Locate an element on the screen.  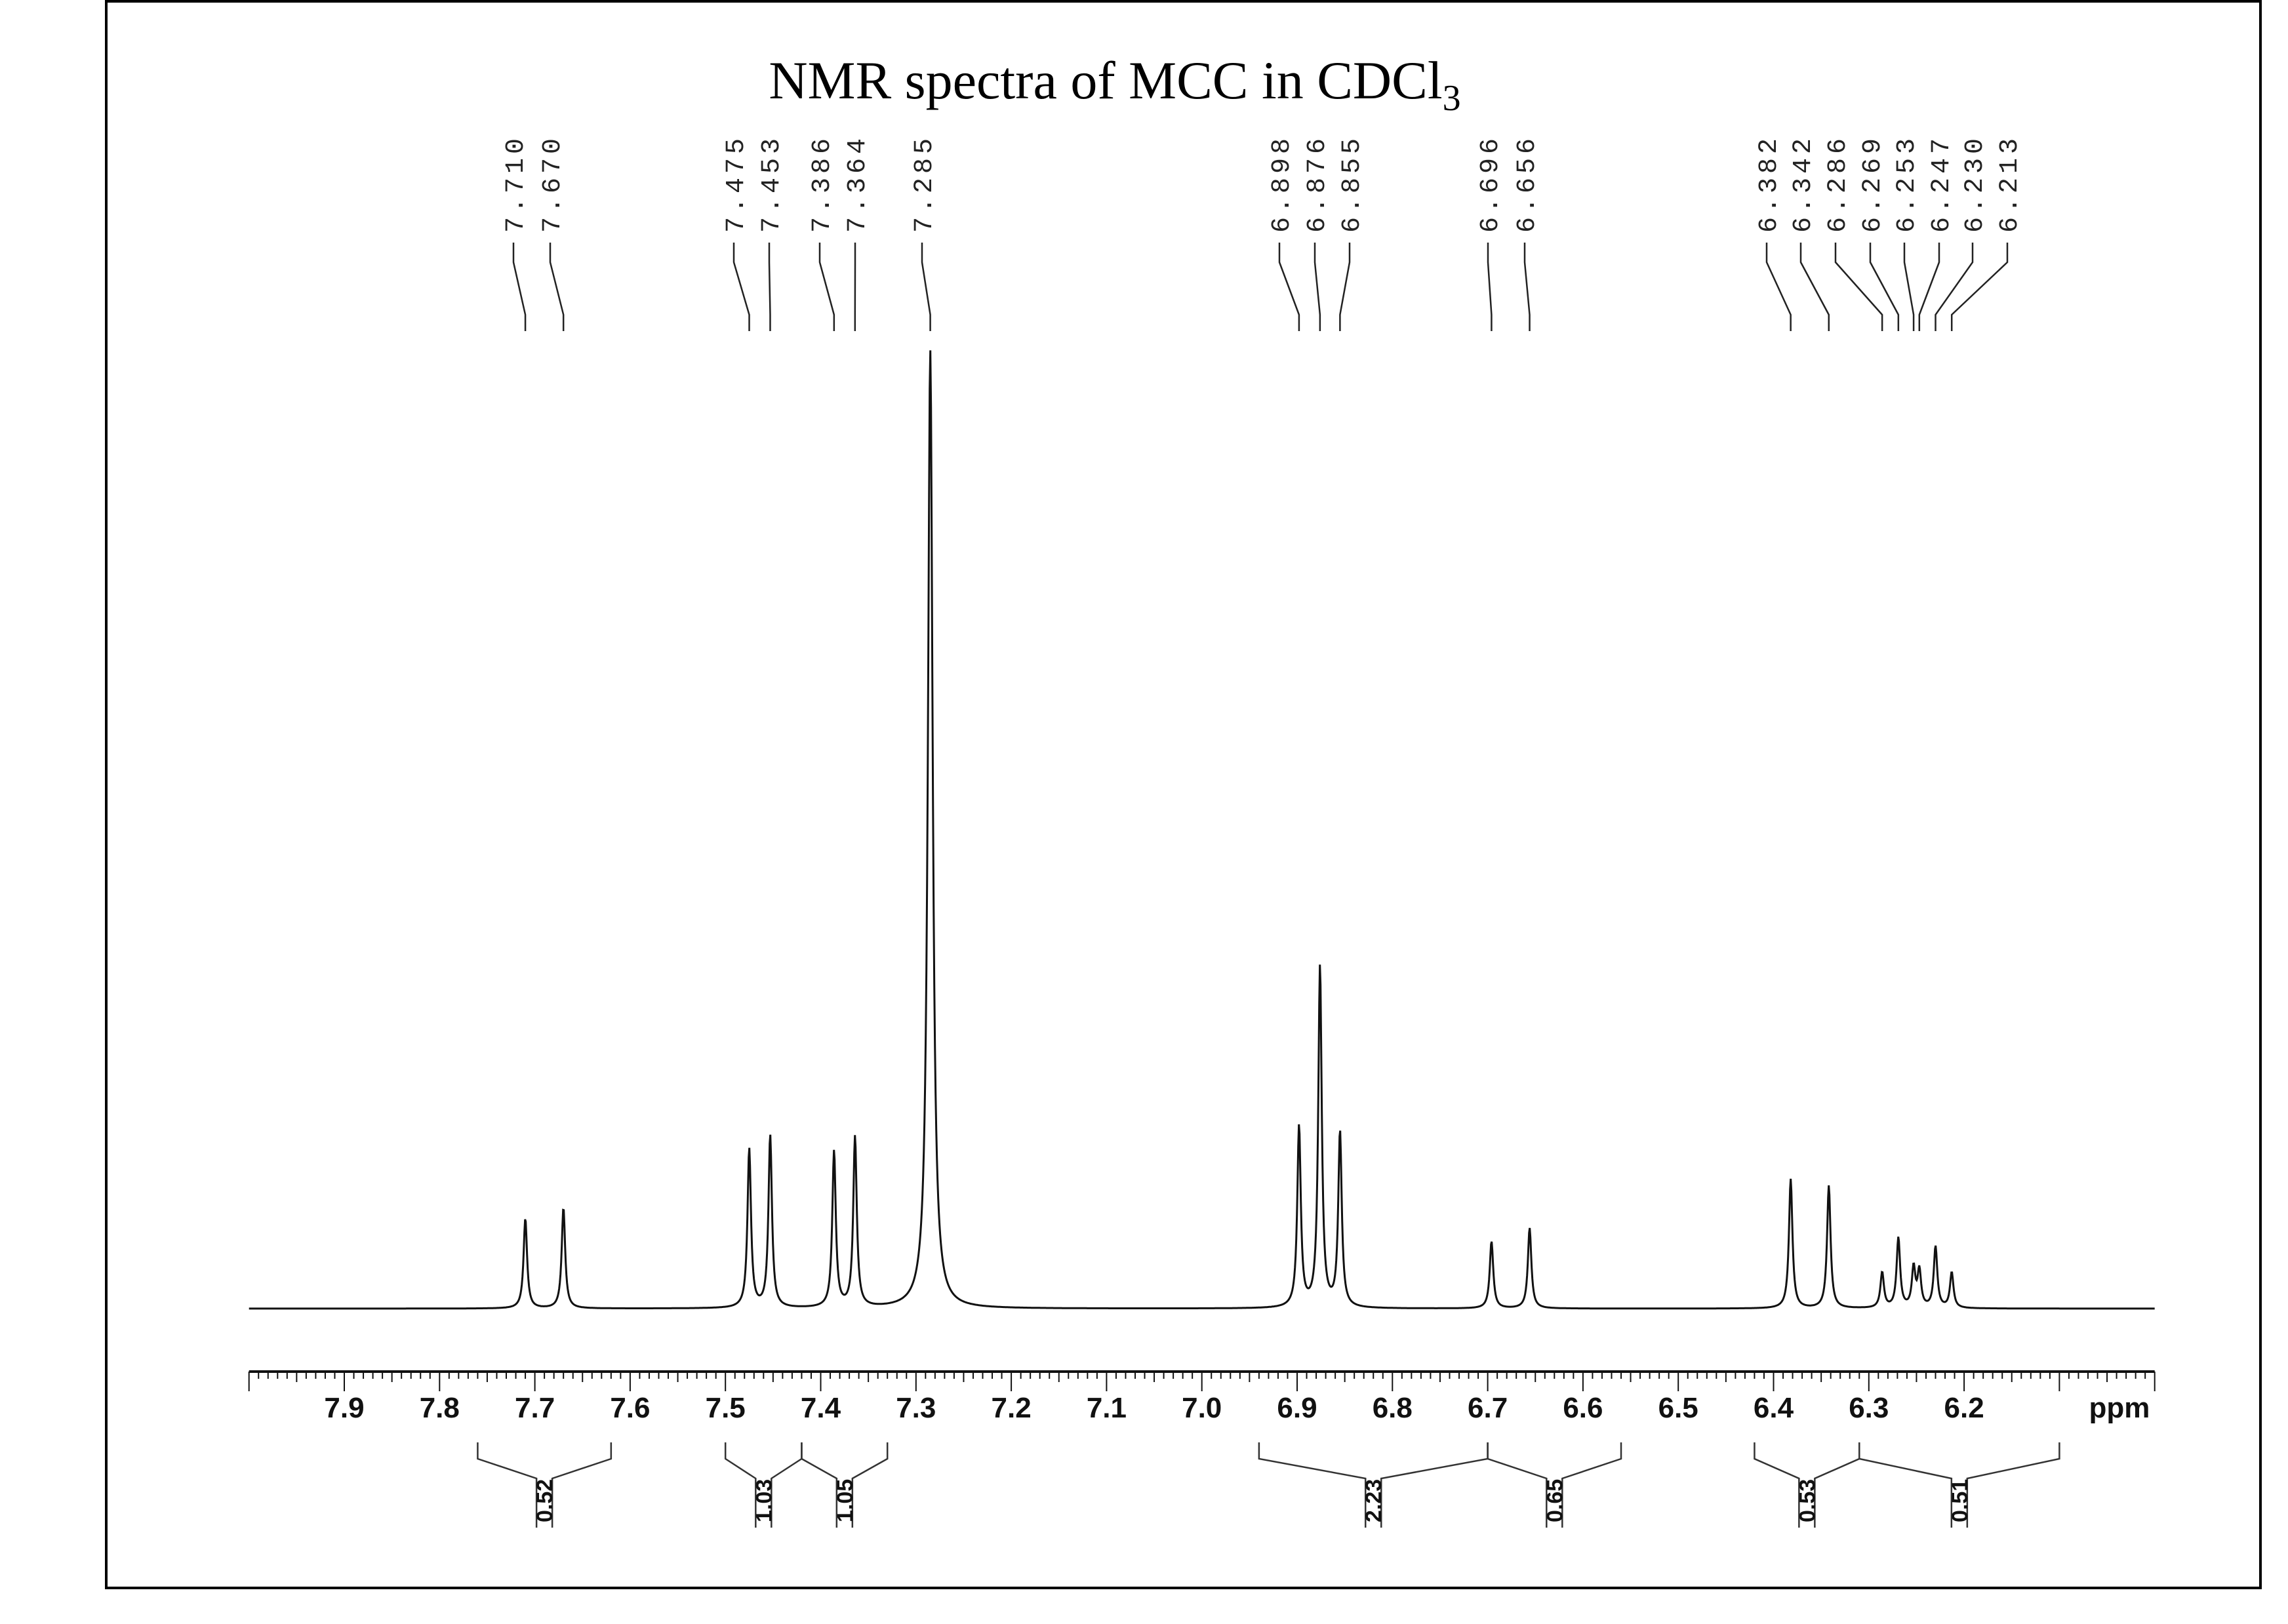
peak-label: 6.213 is located at coordinates (2011, 183).